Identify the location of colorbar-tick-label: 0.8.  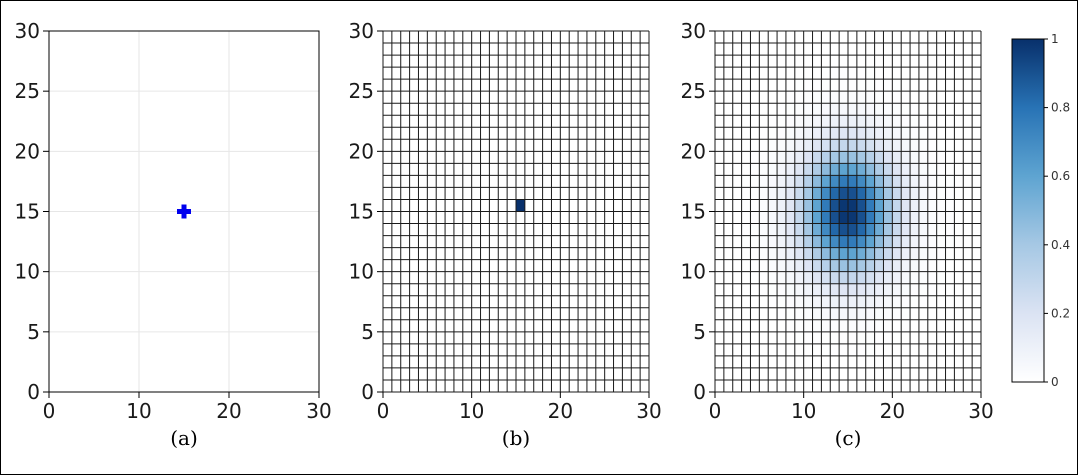
(1060, 108).